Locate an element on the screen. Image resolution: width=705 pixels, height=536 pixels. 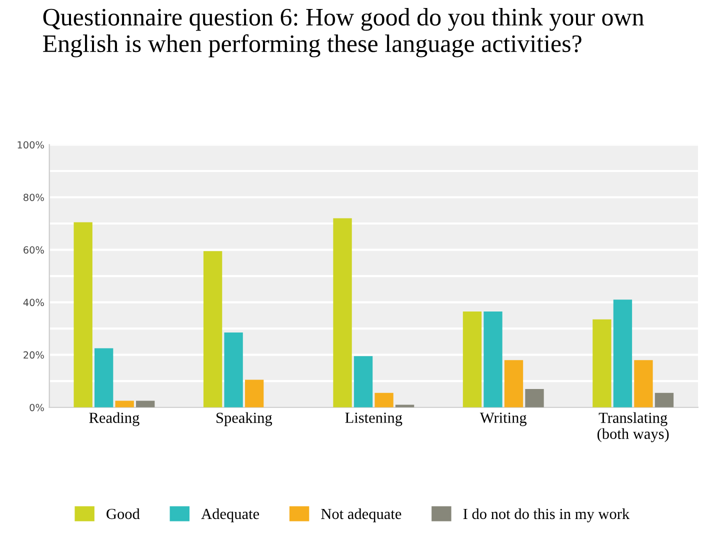
y-tick-label: 20% is located at coordinates (34, 355).